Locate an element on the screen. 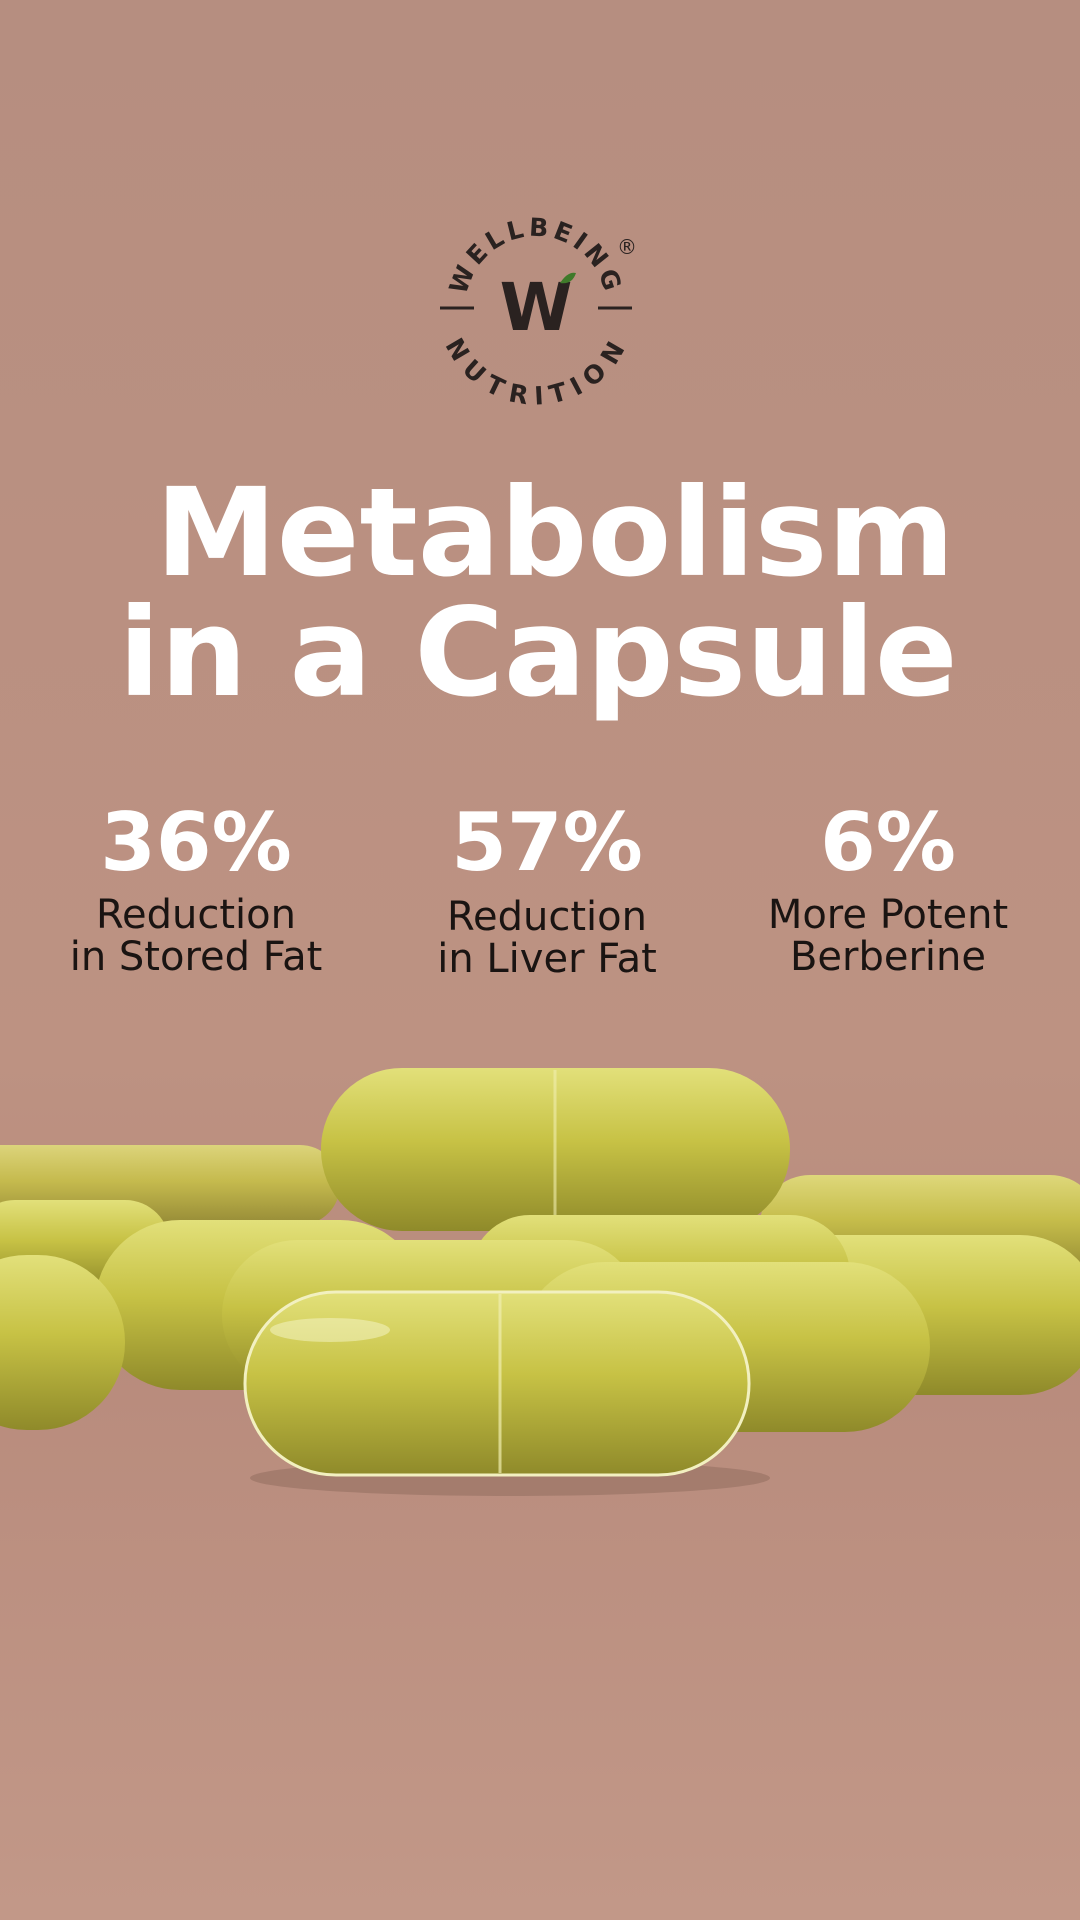 Image resolution: width=1080 pixels, height=1924 pixels. highlight is located at coordinates (330, 1330).